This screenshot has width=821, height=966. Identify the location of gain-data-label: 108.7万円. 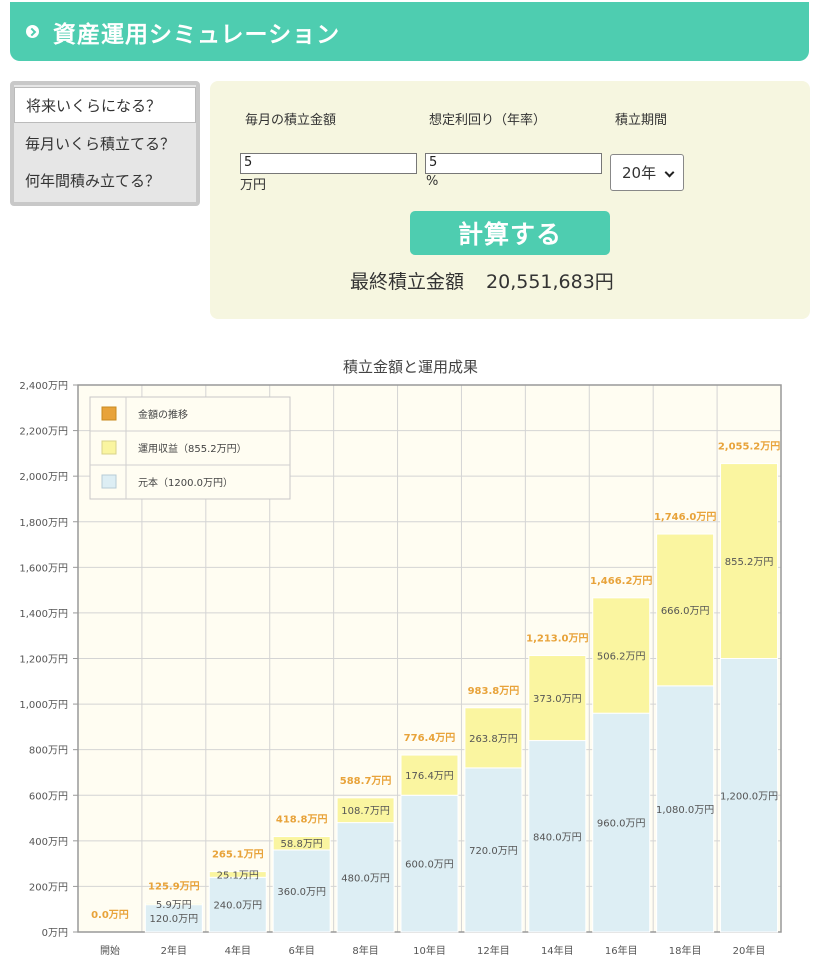
(365, 811).